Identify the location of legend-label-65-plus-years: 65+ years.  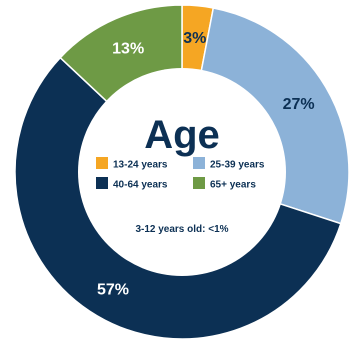
(233, 185).